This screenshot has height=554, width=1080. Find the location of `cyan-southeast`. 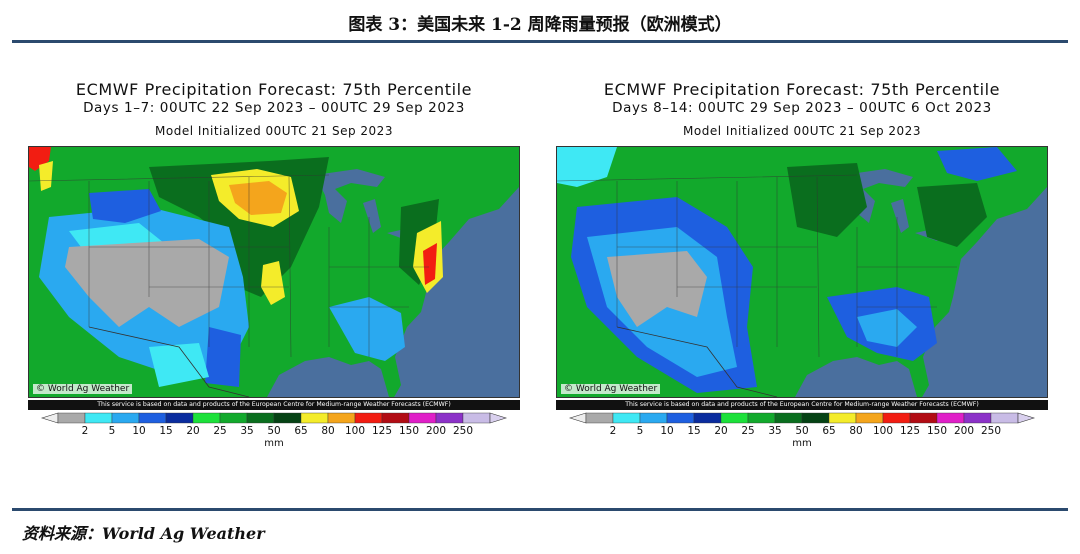

cyan-southeast is located at coordinates (887, 328).